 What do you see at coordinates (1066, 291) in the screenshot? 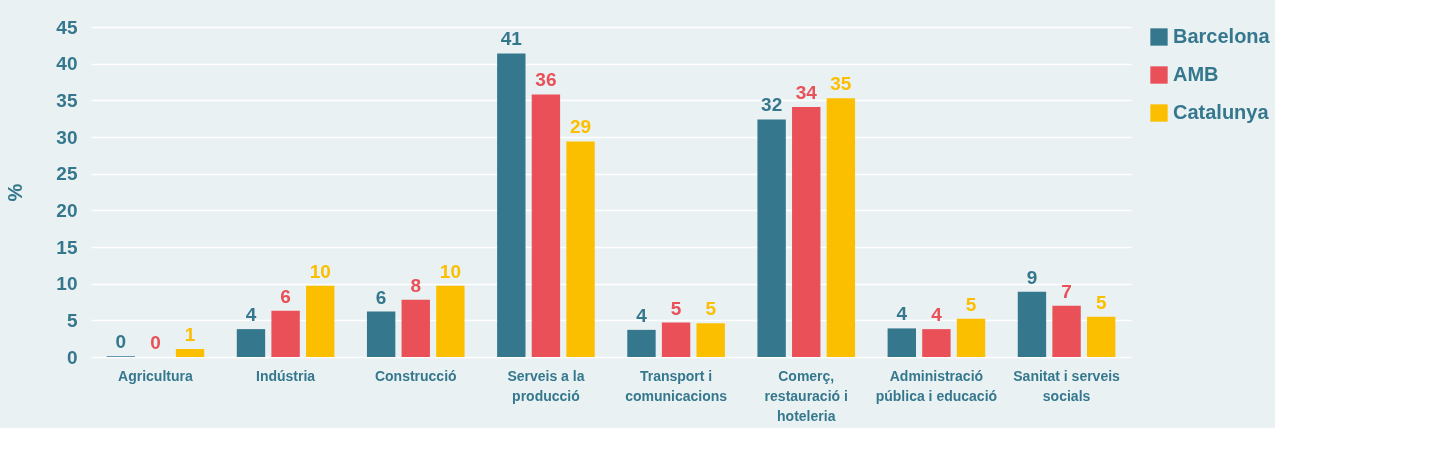
I see `data-label: 7` at bounding box center [1066, 291].